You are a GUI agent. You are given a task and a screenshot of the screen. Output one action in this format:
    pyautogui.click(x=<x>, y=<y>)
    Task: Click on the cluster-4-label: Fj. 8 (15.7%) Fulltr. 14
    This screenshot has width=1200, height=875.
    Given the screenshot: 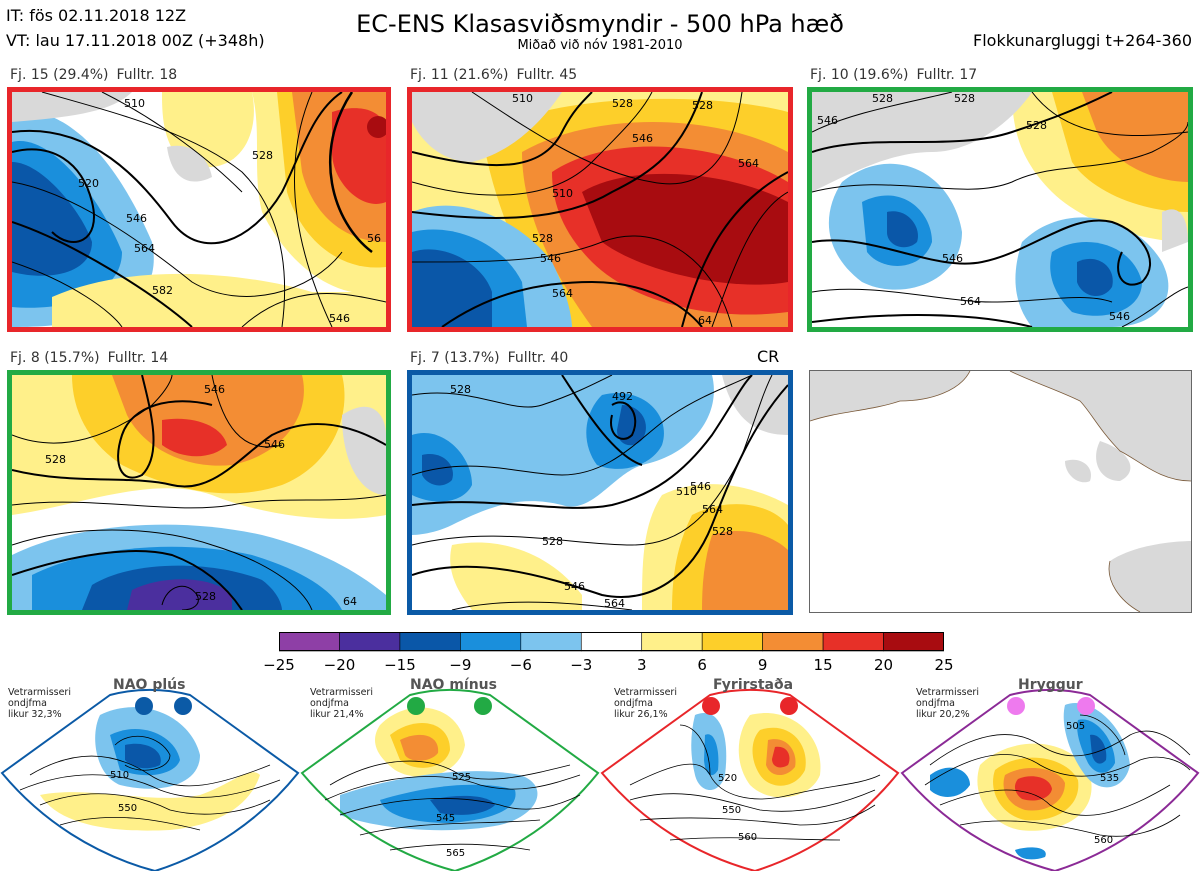 What is the action you would take?
    pyautogui.click(x=89, y=358)
    